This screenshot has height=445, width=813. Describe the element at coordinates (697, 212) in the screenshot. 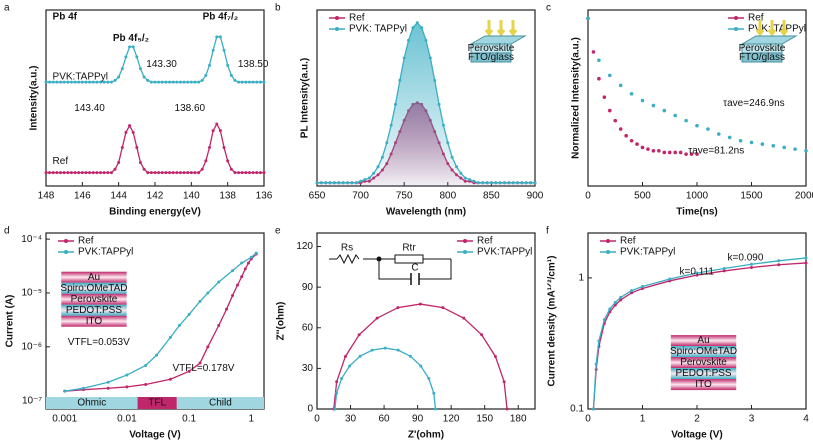

I see `x-axis-label: Time(ns)` at that location.